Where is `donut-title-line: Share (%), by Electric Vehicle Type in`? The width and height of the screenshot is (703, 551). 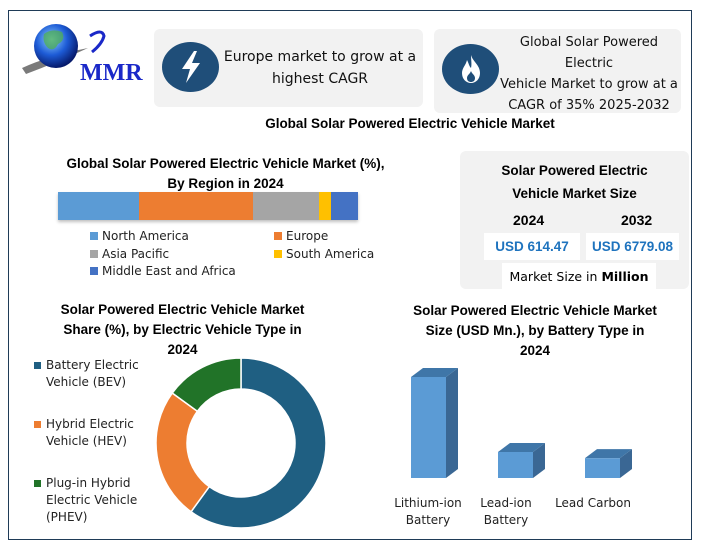 donut-title-line: Share (%), by Electric Vehicle Type in is located at coordinates (182, 329).